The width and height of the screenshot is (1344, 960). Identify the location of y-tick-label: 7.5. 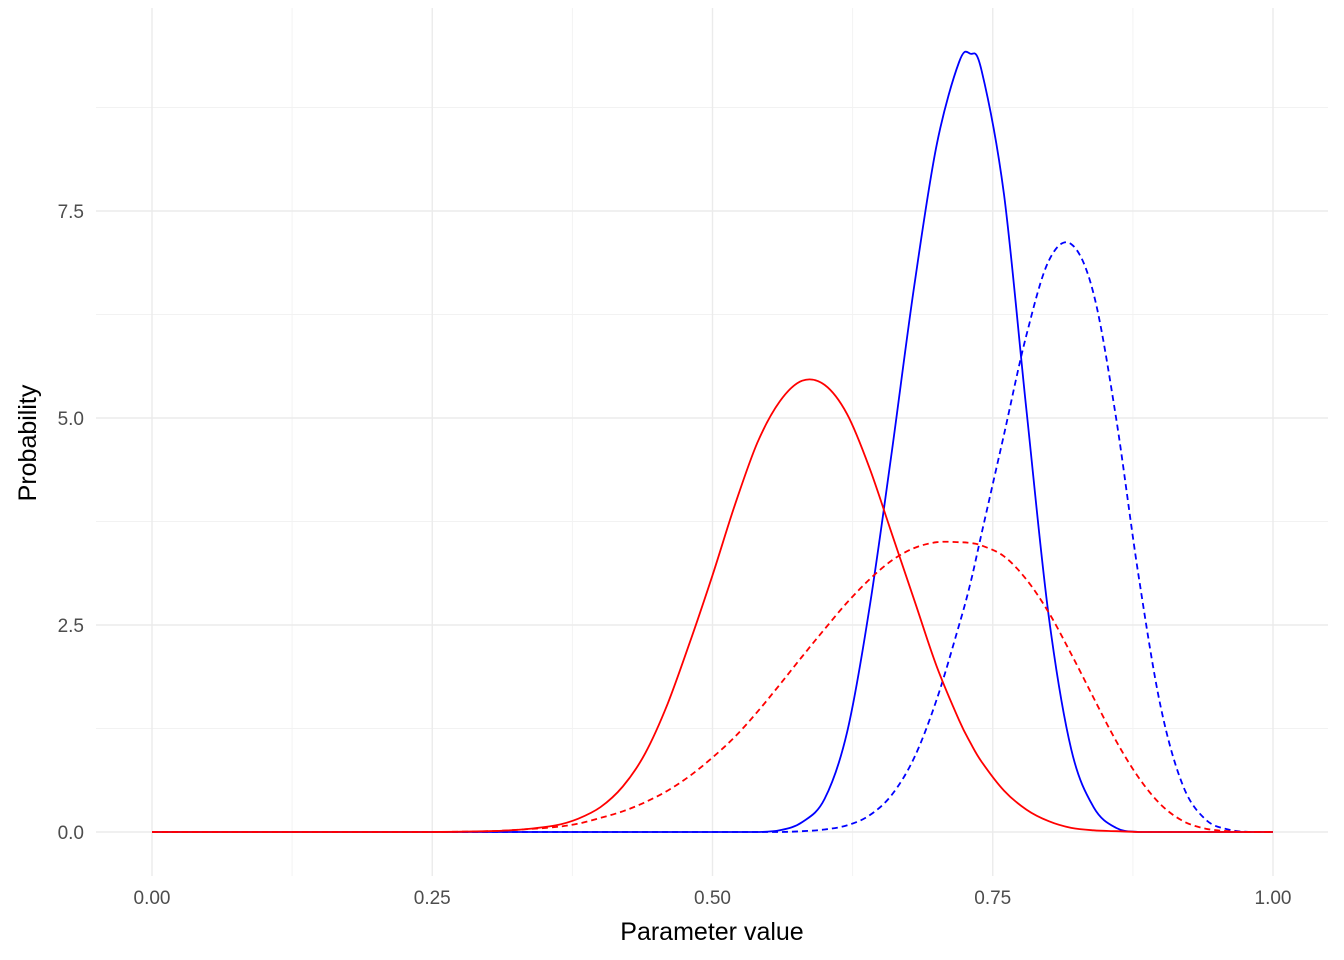
(71, 212).